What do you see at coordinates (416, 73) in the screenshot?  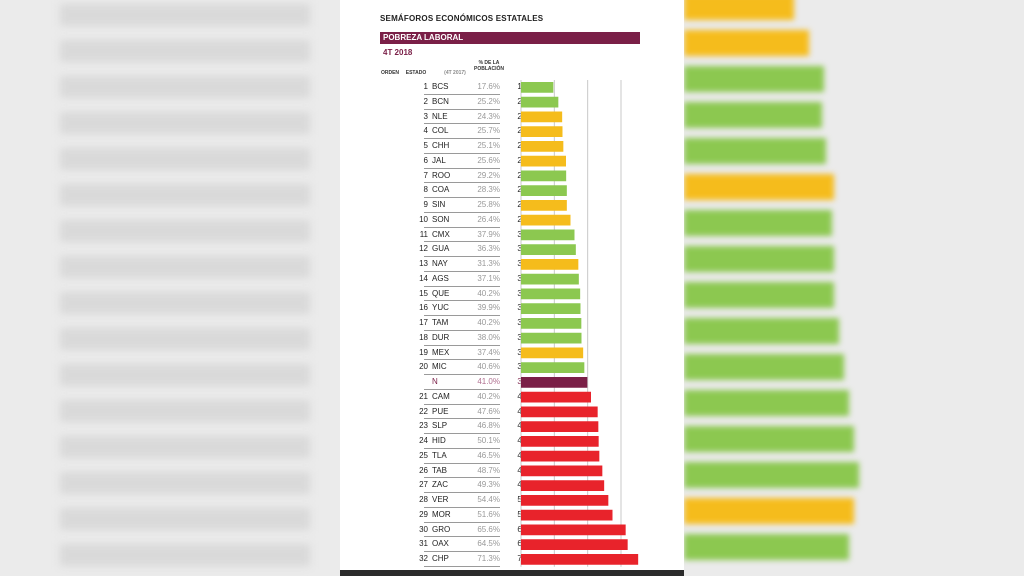 I see `column-header-state: ESTADO` at bounding box center [416, 73].